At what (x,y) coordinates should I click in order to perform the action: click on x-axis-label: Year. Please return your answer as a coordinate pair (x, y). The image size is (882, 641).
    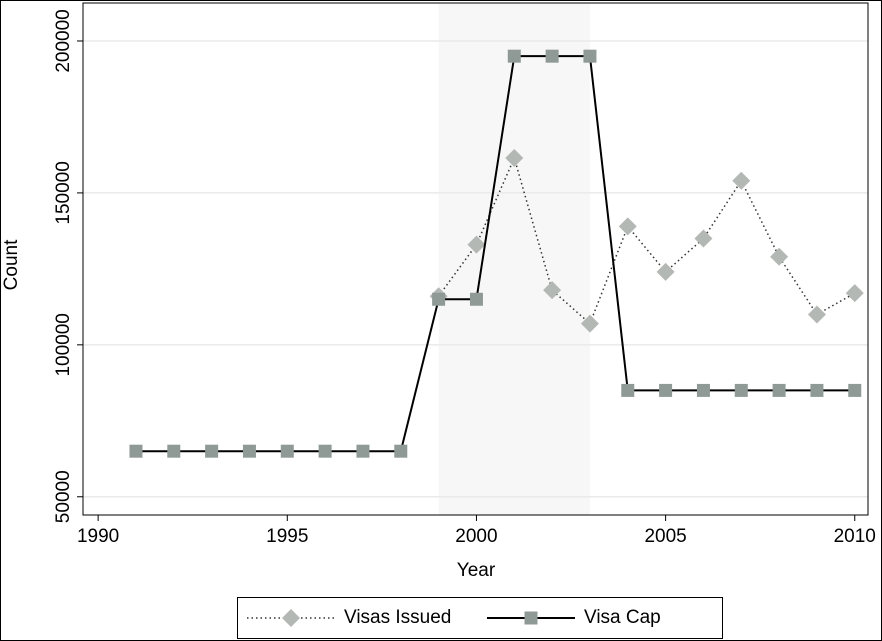
    Looking at the image, I should click on (476, 570).